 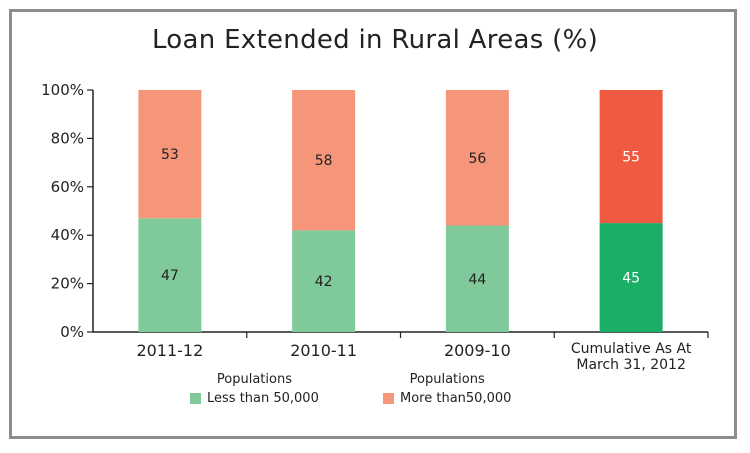 What do you see at coordinates (62, 90) in the screenshot?
I see `y-tick-label-5: 100%` at bounding box center [62, 90].